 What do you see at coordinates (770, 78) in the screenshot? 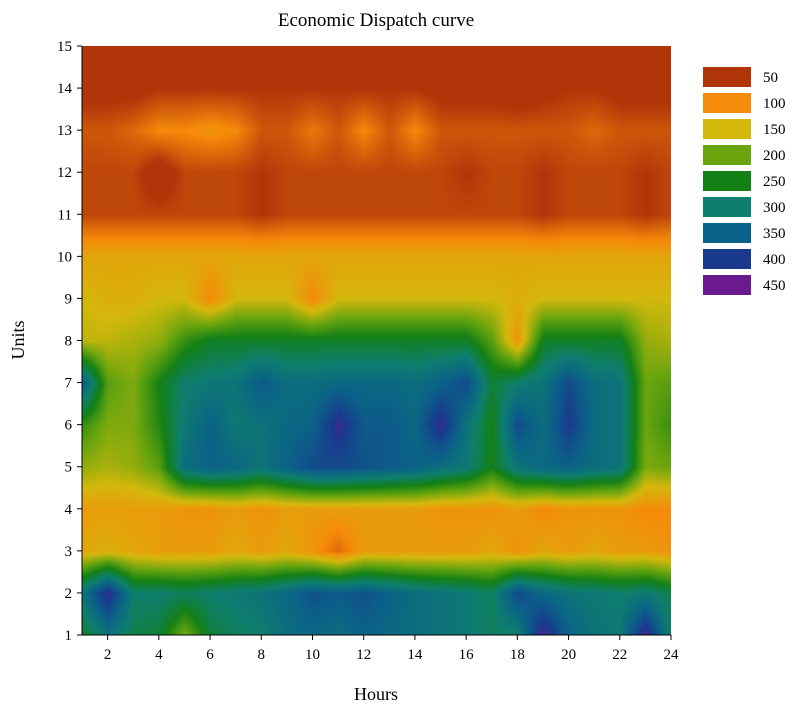
I see `legend-label: 50` at bounding box center [770, 78].